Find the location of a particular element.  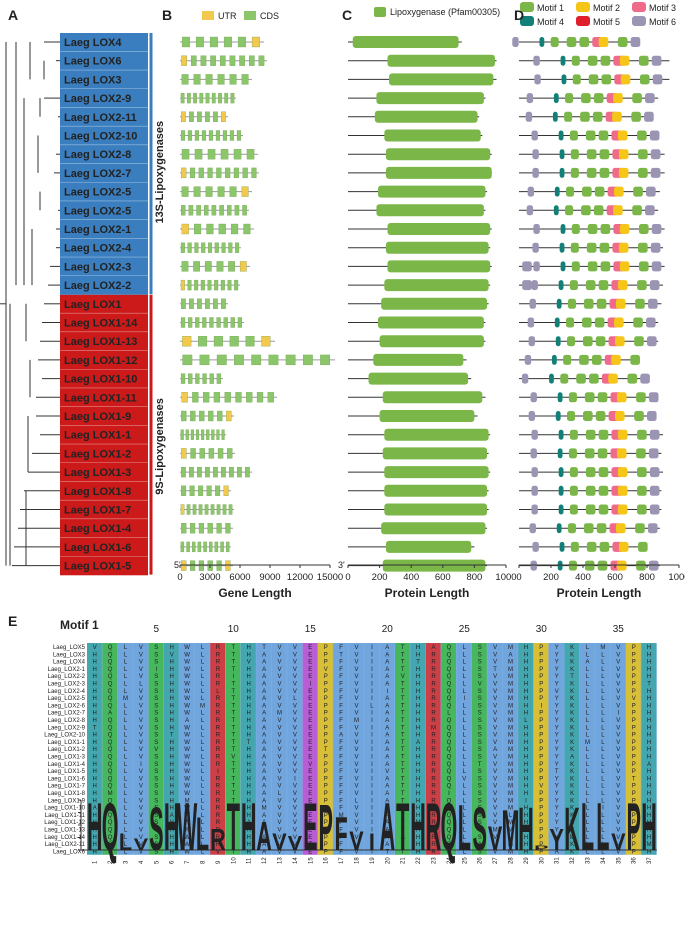

panel-label-a: A is located at coordinates (13, 15).